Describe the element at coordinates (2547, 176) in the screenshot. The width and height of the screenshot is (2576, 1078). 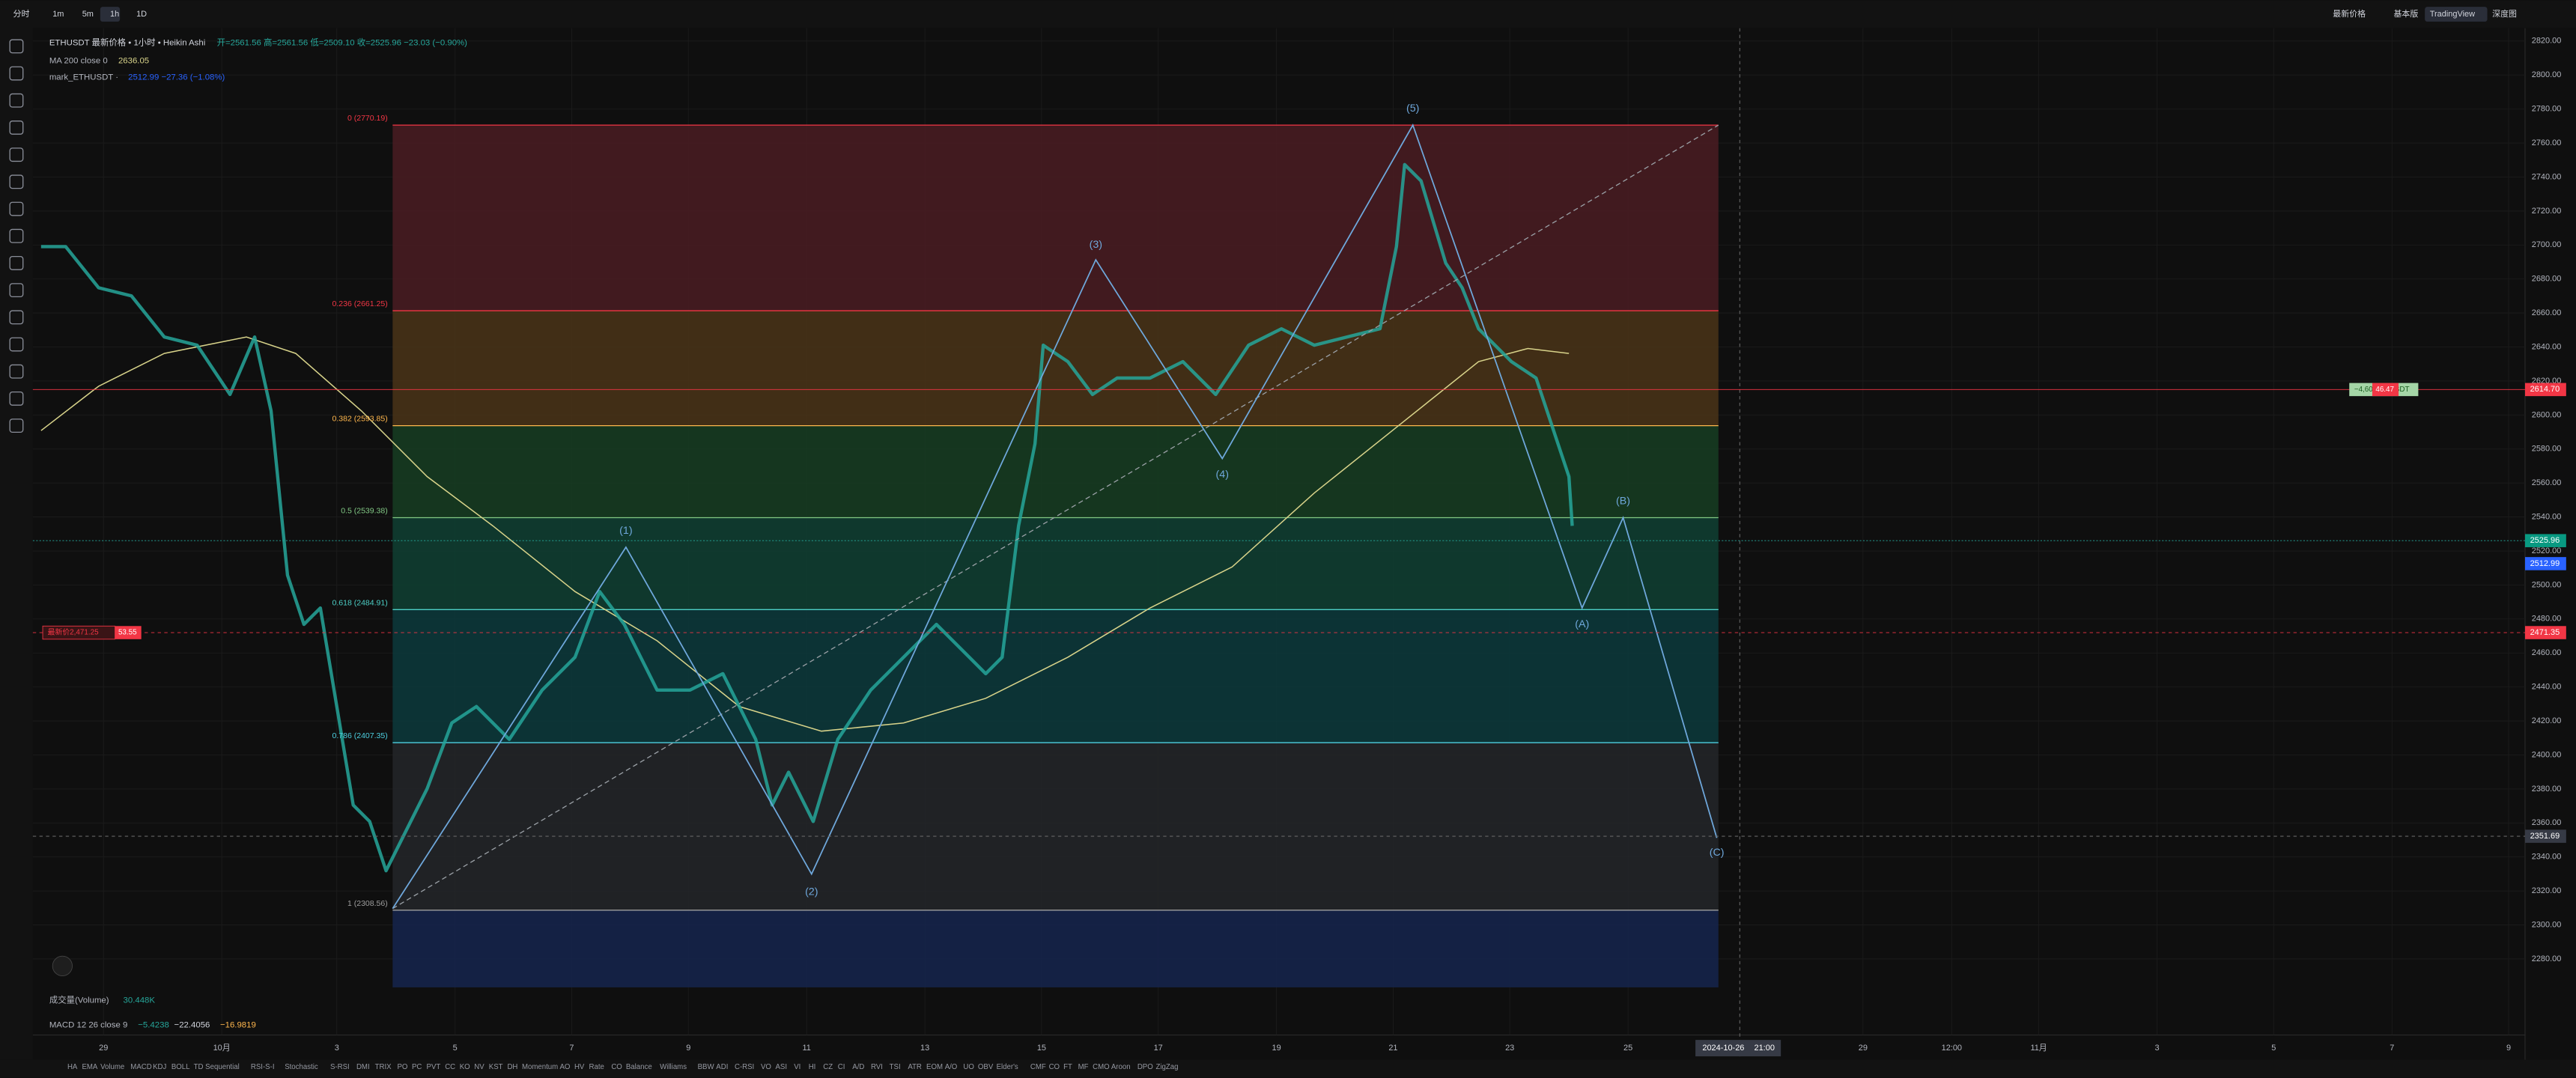
I see `price-axis-label: 2740.00` at that location.